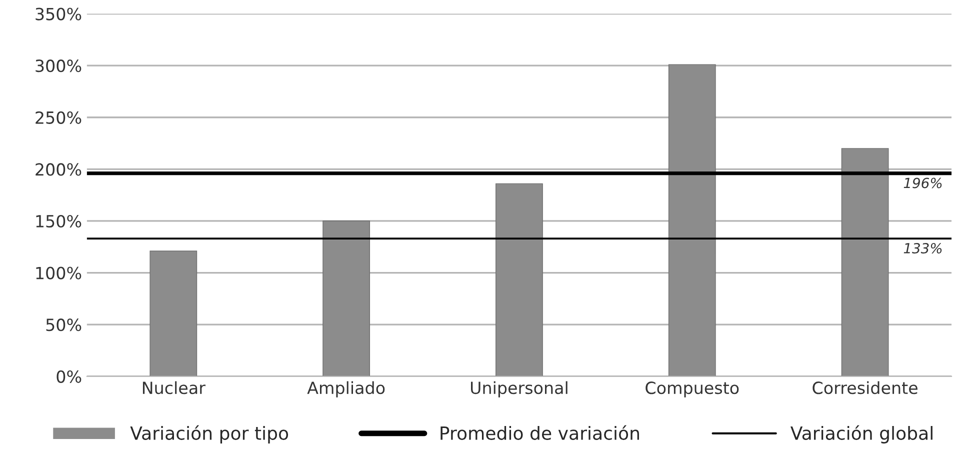  I want to click on y-tick-label: 200%, so click(59, 169).